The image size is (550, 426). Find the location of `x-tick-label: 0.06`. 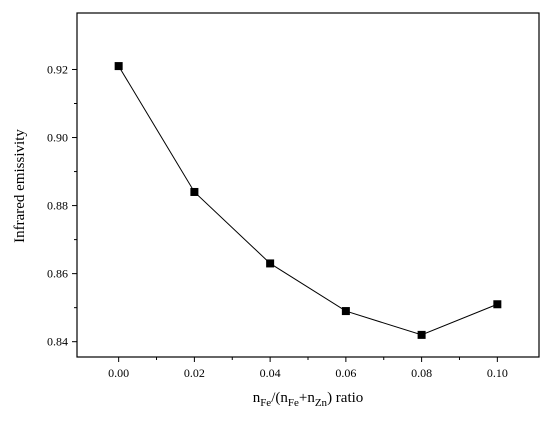

x-tick-label: 0.06 is located at coordinates (345, 373).